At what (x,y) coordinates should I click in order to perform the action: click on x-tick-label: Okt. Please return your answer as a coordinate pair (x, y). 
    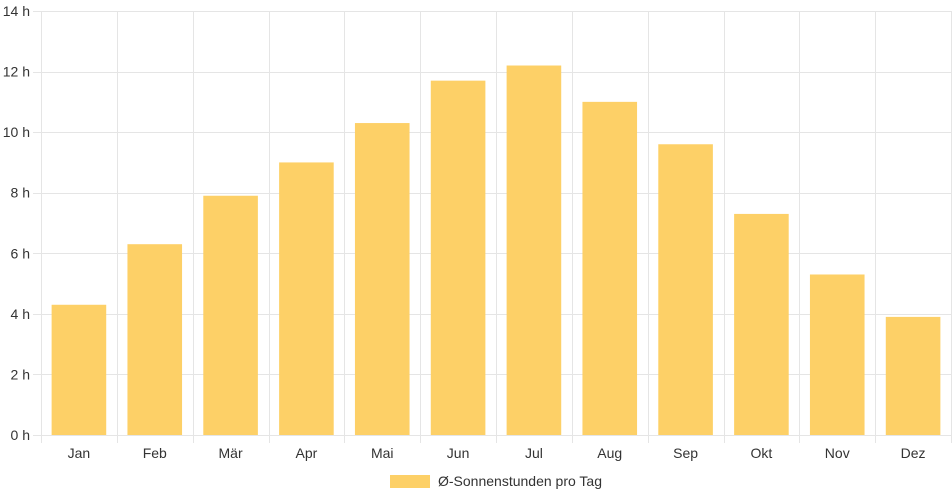
    Looking at the image, I should click on (762, 453).